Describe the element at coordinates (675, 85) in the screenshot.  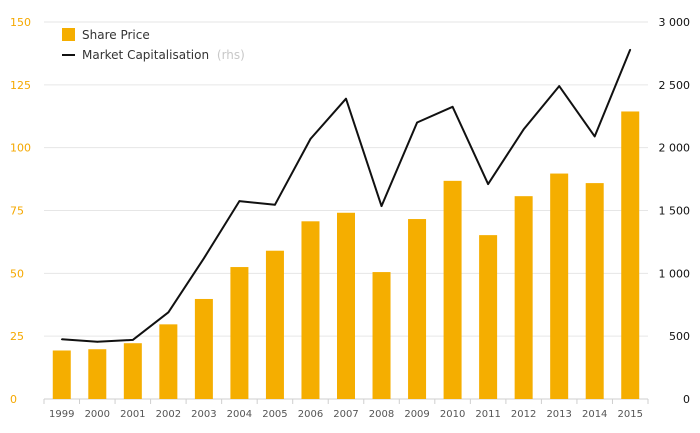
I see `right-tick-label: 2 500` at that location.